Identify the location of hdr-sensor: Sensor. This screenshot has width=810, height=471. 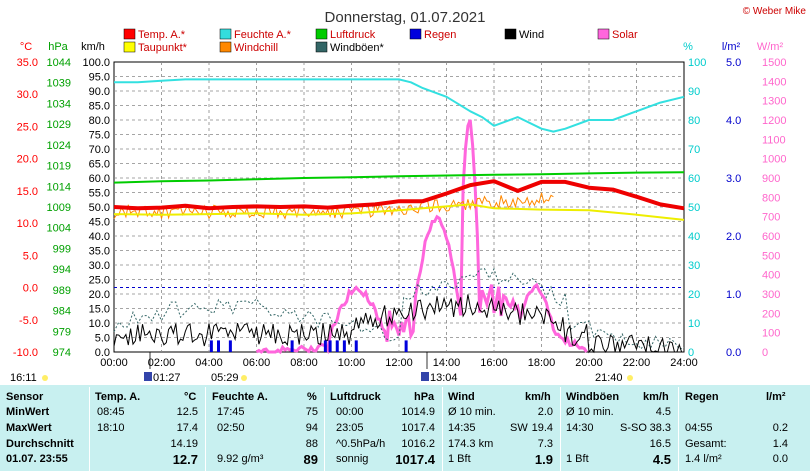
(25, 397).